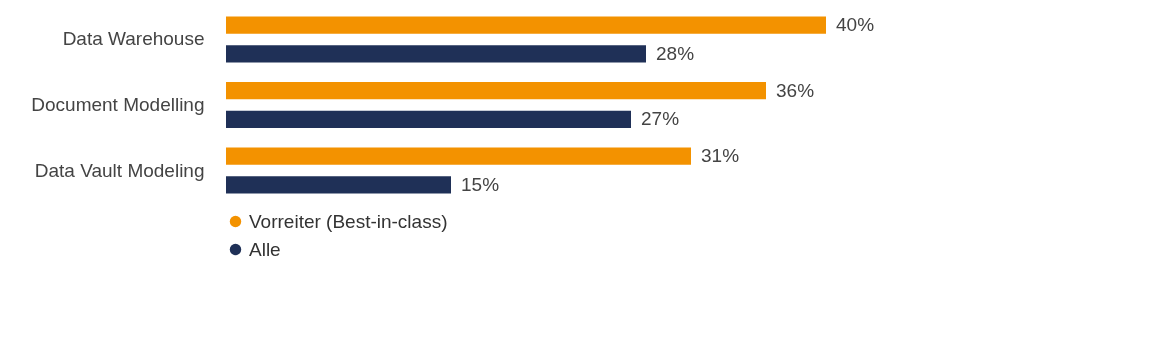 This screenshot has height=354, width=1165. Describe the element at coordinates (855, 25) in the screenshot. I see `data-label: 40%` at that location.